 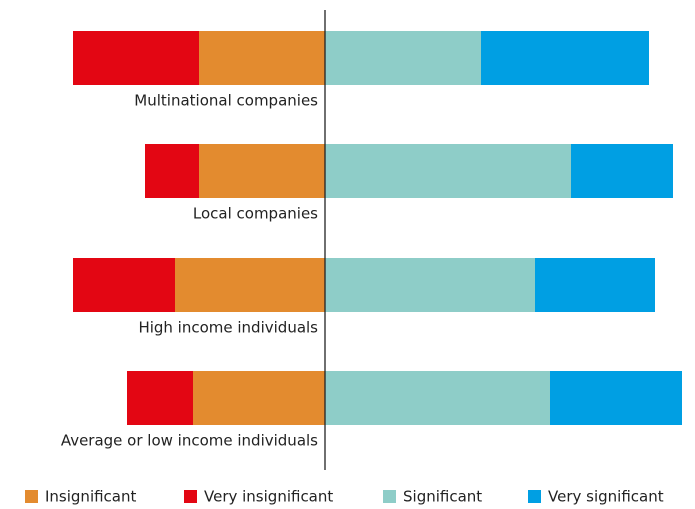 What do you see at coordinates (189, 441) in the screenshot?
I see `category-label: Average or low income individuals` at bounding box center [189, 441].